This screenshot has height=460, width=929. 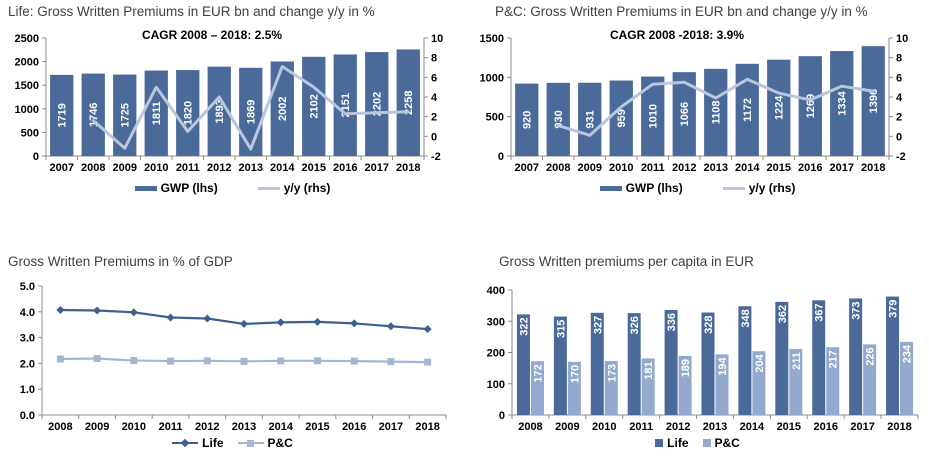 What do you see at coordinates (27, 390) in the screenshot?
I see `svg-text: 1.0` at bounding box center [27, 390].